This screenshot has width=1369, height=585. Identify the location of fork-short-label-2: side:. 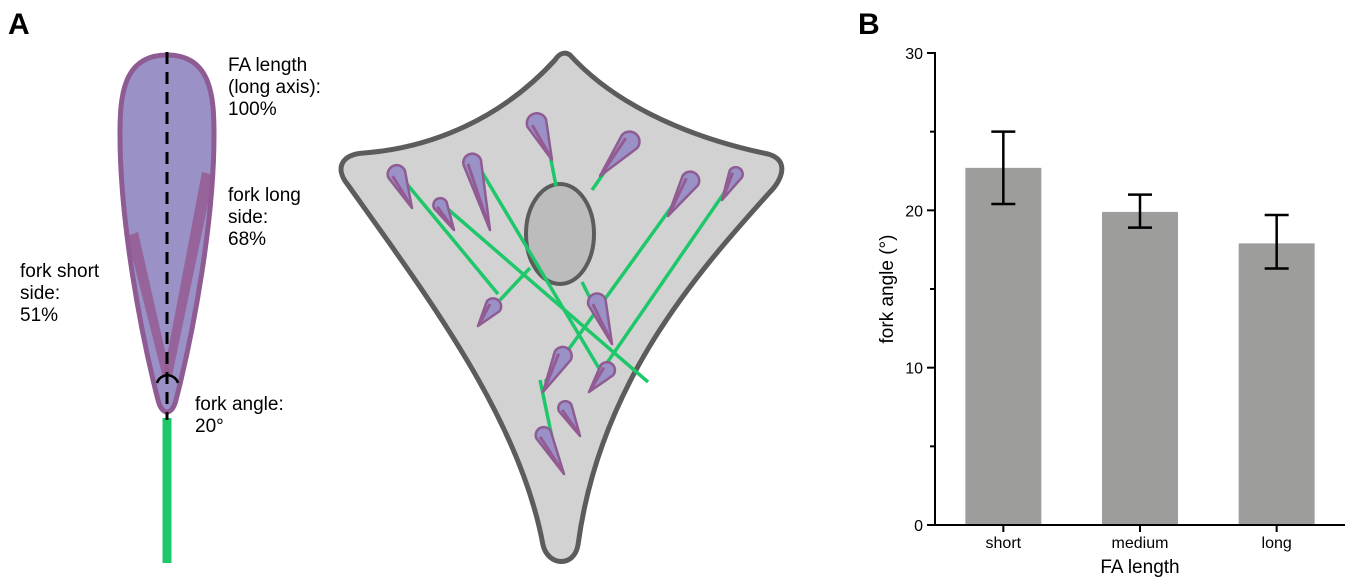
(40, 293).